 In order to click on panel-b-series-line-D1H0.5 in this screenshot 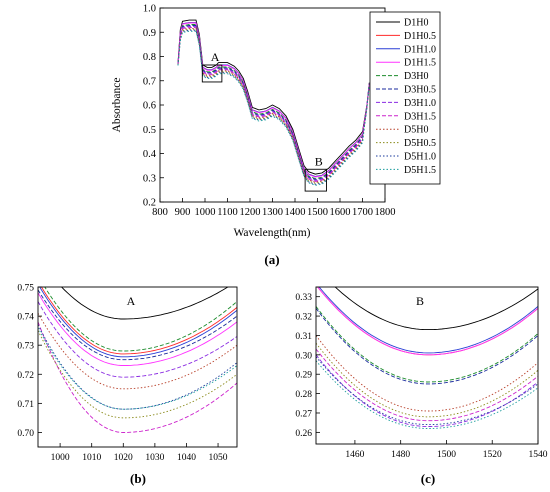, I will do `click(138, 321)`.